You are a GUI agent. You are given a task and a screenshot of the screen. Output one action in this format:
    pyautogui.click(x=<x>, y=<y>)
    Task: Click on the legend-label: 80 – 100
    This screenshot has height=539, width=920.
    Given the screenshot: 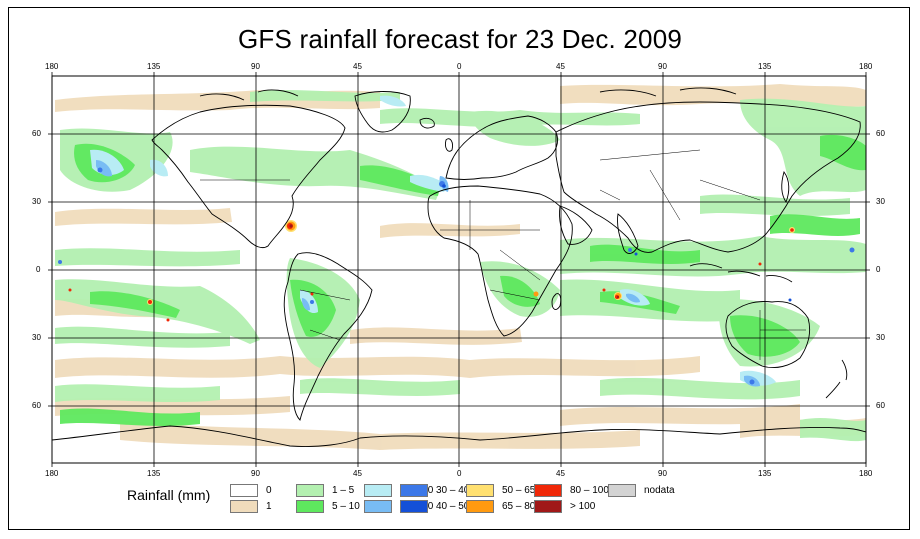 What is the action you would take?
    pyautogui.click(x=589, y=490)
    